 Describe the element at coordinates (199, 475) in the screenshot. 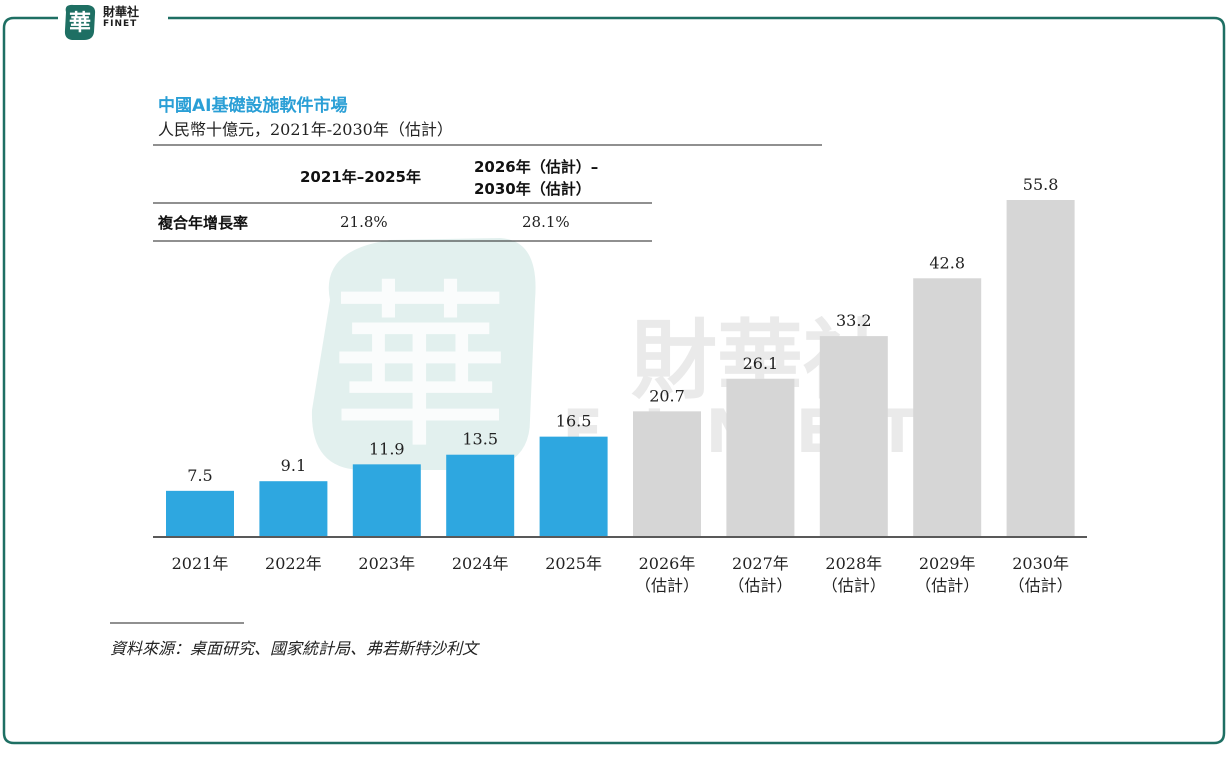

I see `value-label: 7.5` at that location.